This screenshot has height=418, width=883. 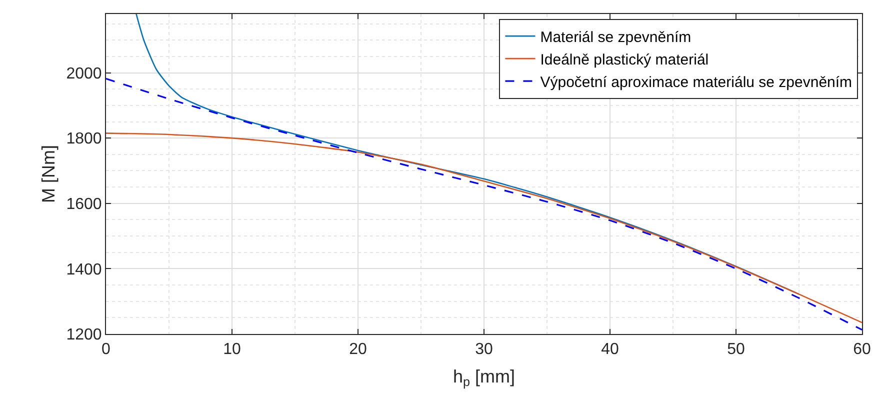 What do you see at coordinates (862, 349) in the screenshot?
I see `x-tick-label: 60` at bounding box center [862, 349].